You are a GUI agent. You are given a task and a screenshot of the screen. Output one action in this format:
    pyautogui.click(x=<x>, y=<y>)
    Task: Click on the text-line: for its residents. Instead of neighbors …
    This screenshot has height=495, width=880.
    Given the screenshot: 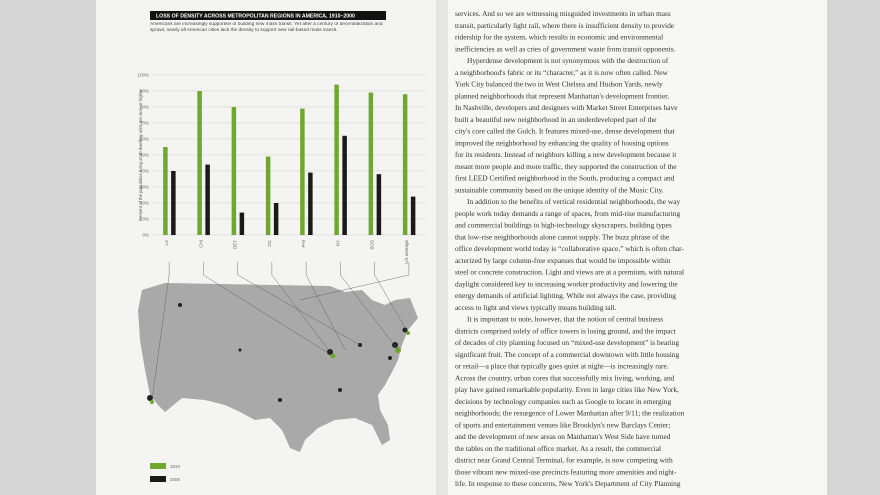 What is the action you would take?
    pyautogui.click(x=566, y=154)
    